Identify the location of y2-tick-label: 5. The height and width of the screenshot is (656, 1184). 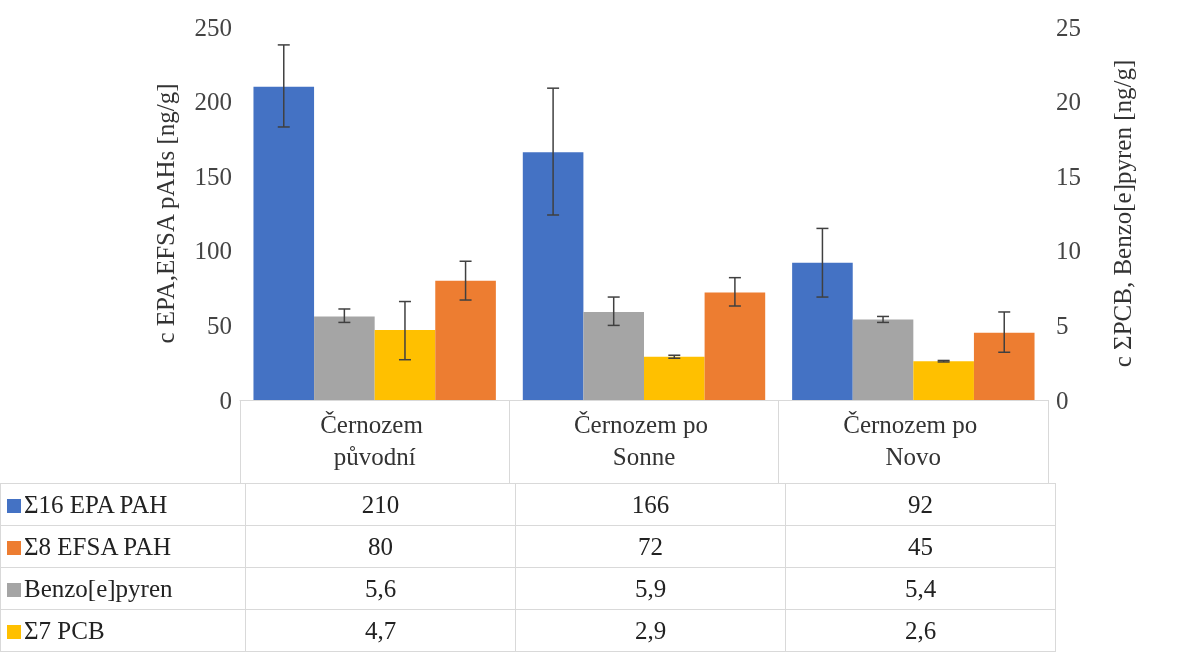
(1062, 325).